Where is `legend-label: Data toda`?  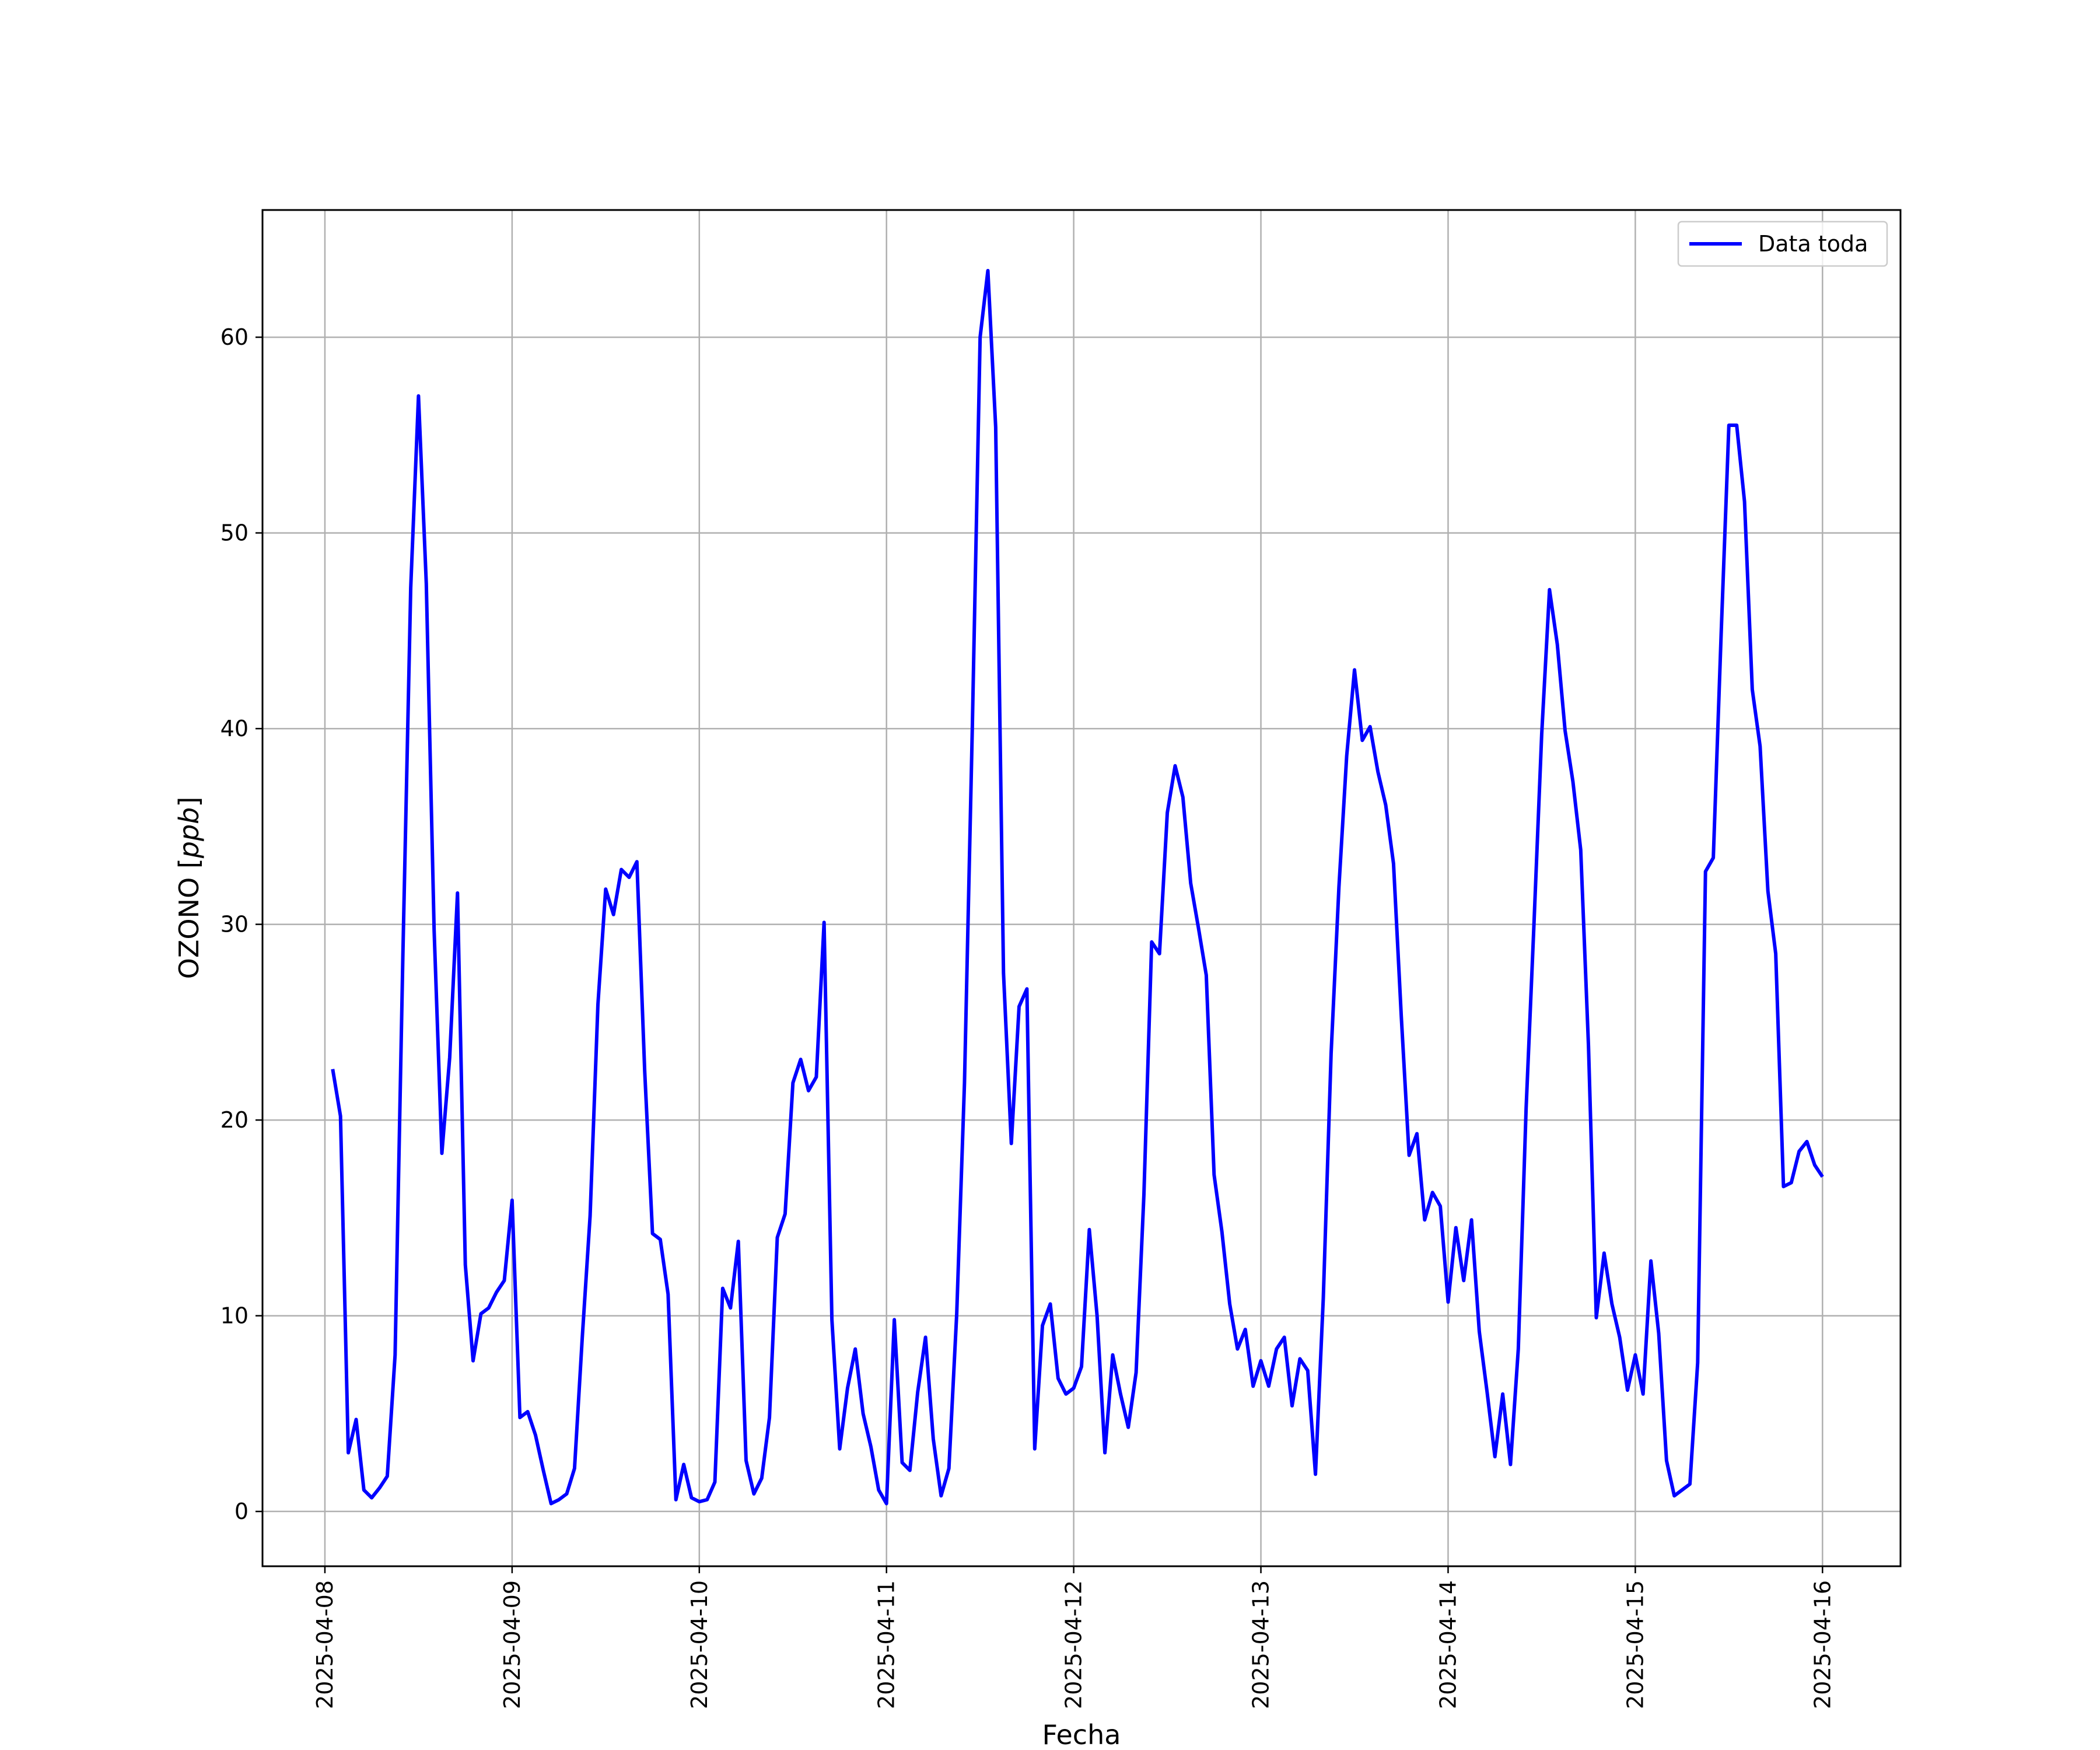
legend-label: Data toda is located at coordinates (1813, 244).